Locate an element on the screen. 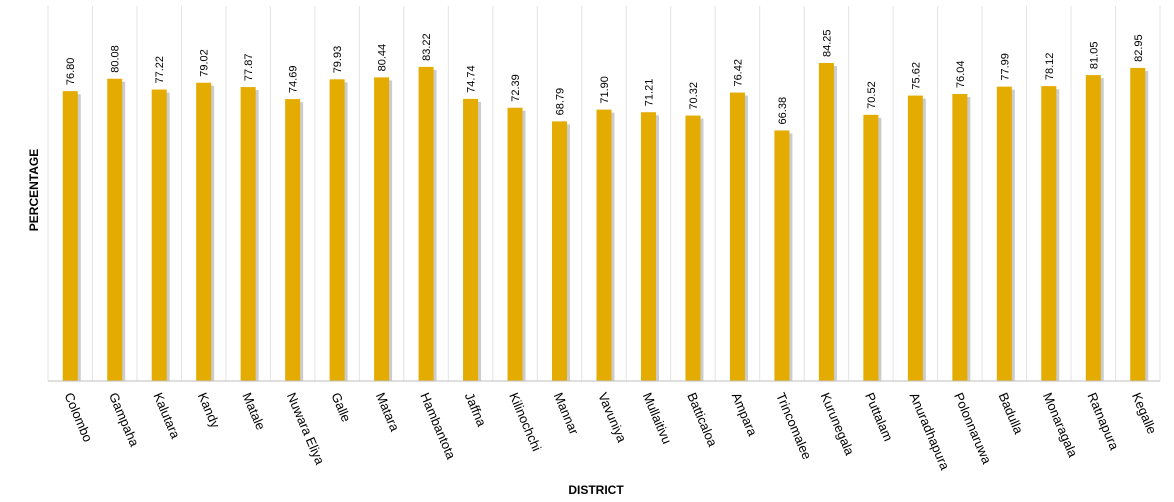 The height and width of the screenshot is (502, 1174). category-label: Mullaitivu is located at coordinates (657, 418).